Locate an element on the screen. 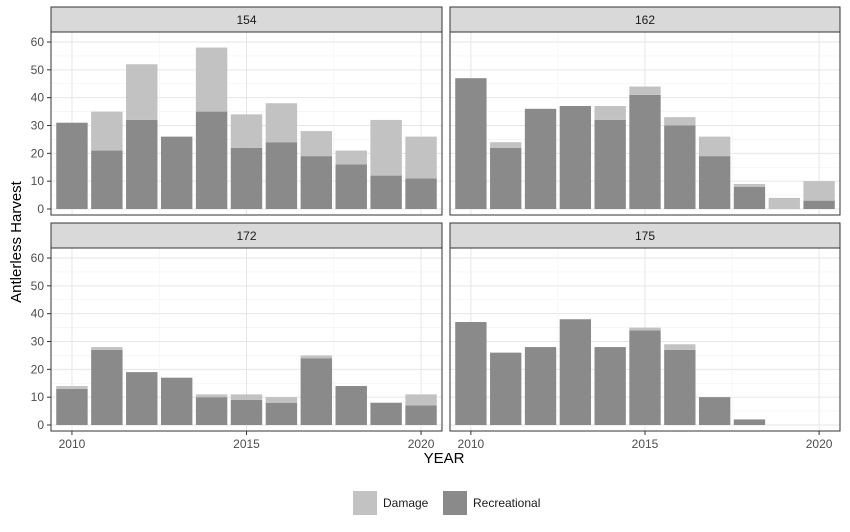 This screenshot has height=532, width=850. bar-damage-175-2015 is located at coordinates (645, 329).